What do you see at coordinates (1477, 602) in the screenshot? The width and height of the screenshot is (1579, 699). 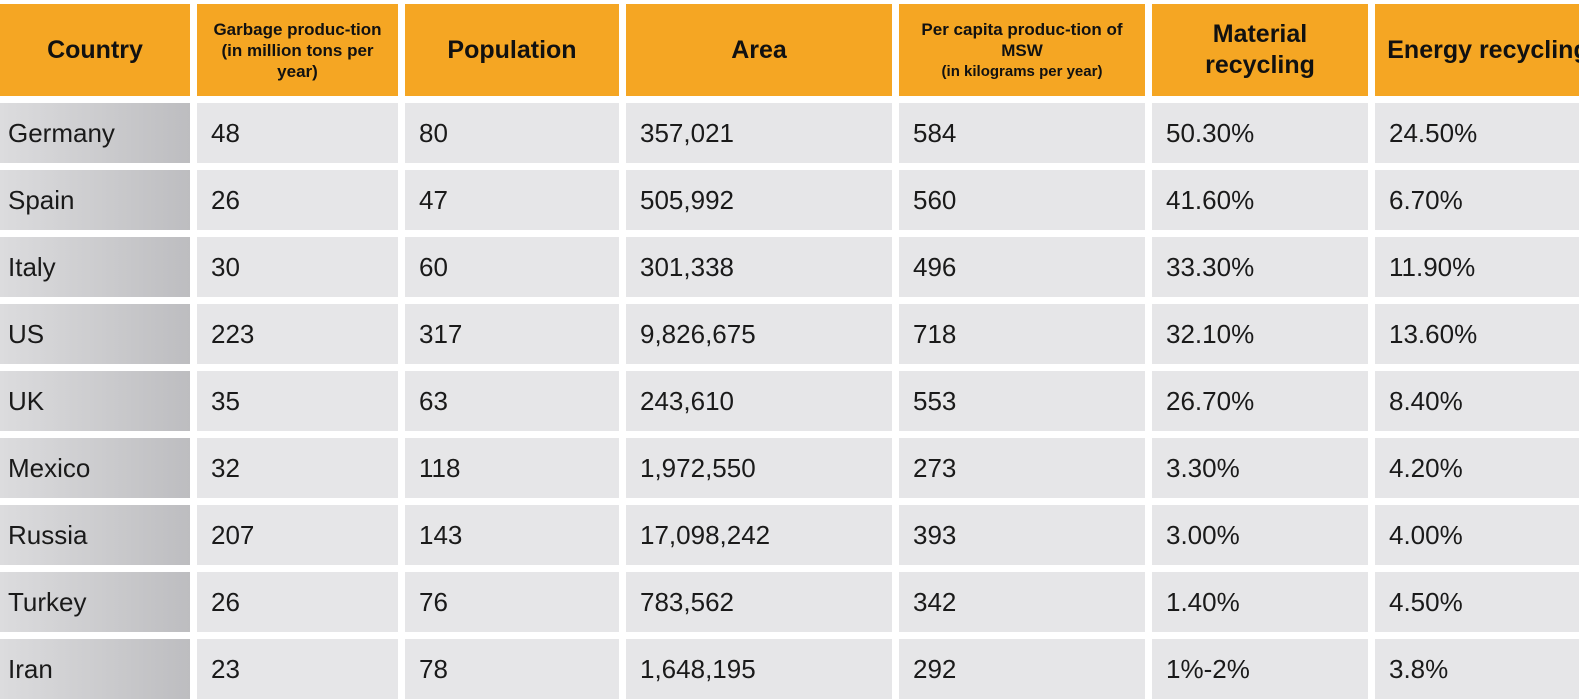 I see `table-cell-energy: 4.50%` at bounding box center [1477, 602].